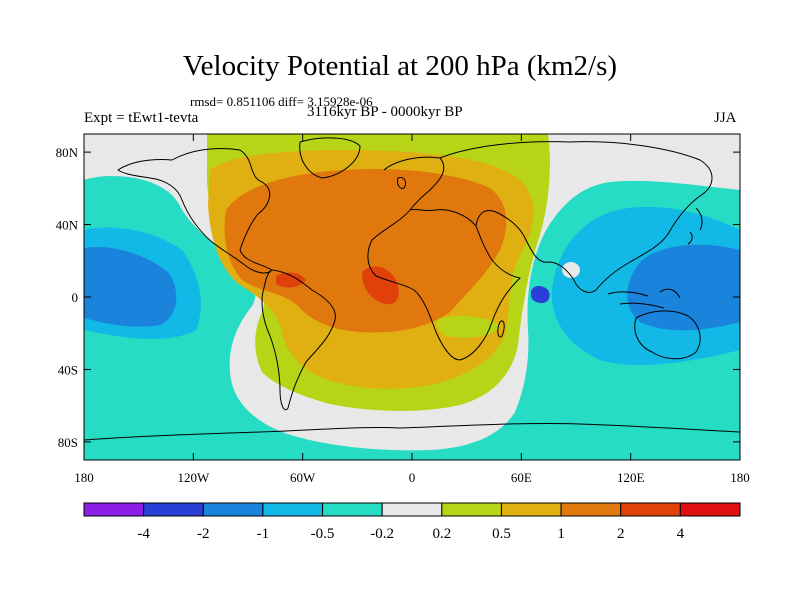  I want to click on colorbar-label: 4, so click(681, 534).